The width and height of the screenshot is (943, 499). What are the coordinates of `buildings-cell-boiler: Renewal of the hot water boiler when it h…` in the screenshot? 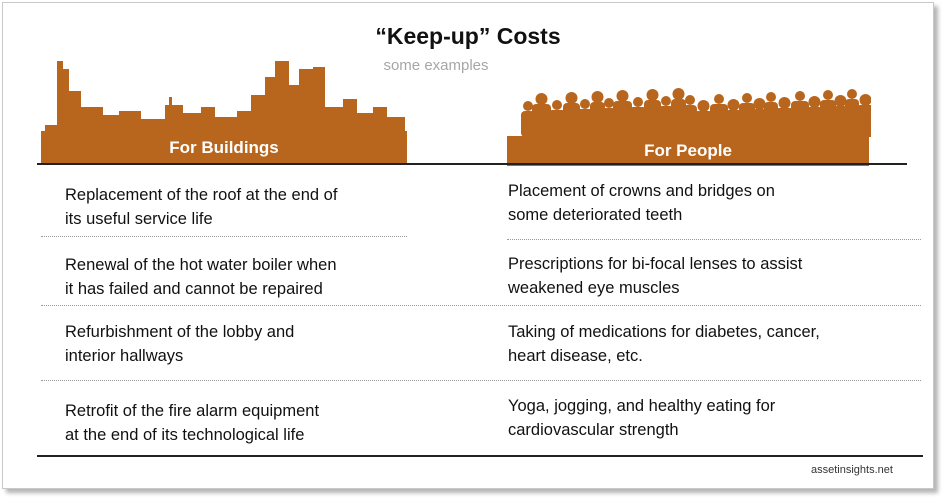 It's located at (201, 277).